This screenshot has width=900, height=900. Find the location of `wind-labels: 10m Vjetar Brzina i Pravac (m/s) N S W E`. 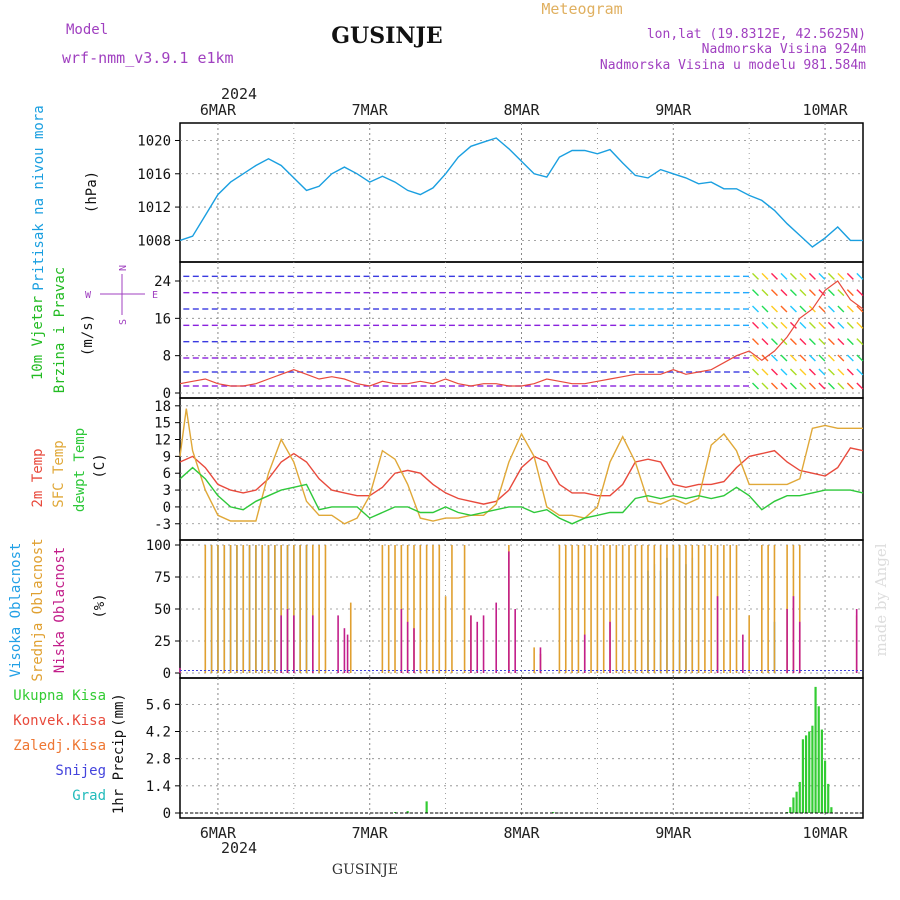

wind-labels: 10m Vjetar Brzina i Pravac (m/s) N S W E is located at coordinates (94, 329).